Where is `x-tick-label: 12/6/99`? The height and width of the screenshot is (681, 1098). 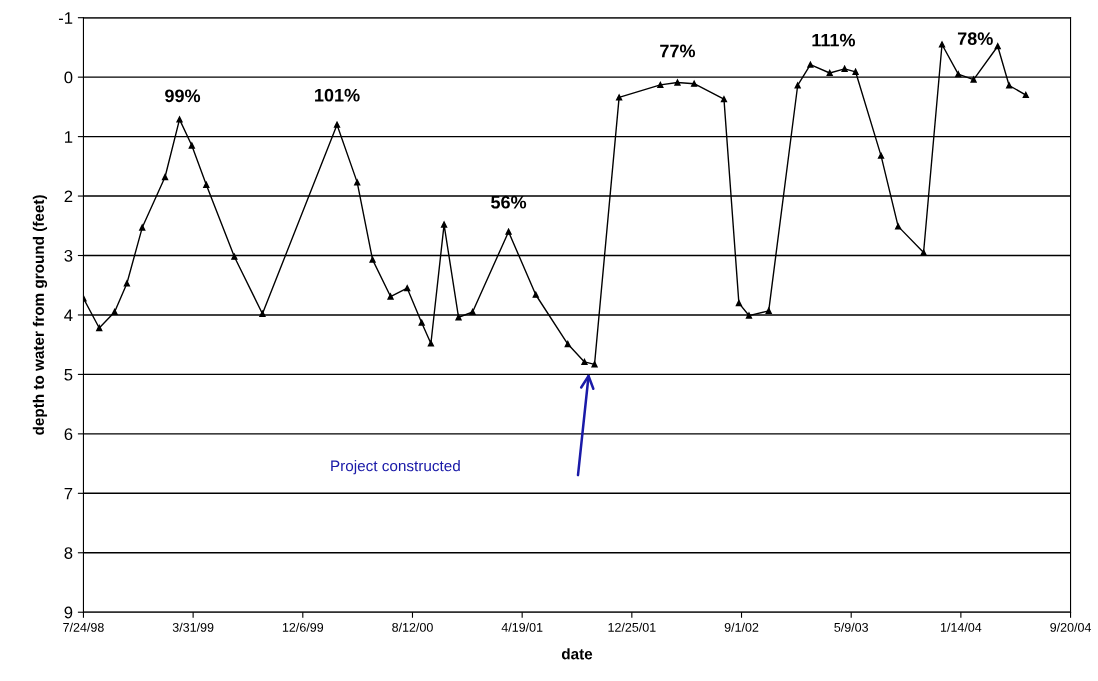 x-tick-label: 12/6/99 is located at coordinates (303, 627).